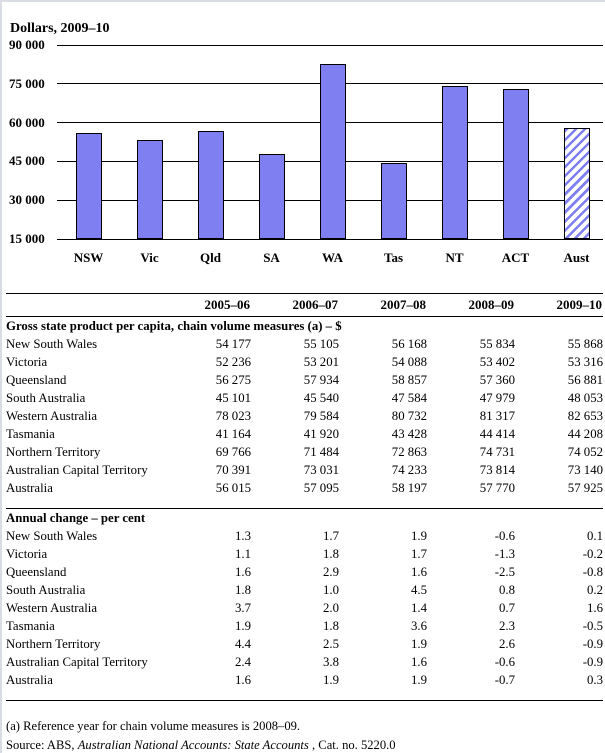  What do you see at coordinates (210, 257) in the screenshot?
I see `x-tick-label: Qld` at bounding box center [210, 257].